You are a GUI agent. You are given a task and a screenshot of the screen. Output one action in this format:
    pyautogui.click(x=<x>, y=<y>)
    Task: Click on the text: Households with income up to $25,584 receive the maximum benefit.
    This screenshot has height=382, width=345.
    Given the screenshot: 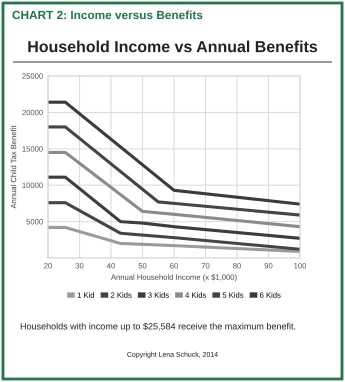 What is the action you would take?
    pyautogui.click(x=158, y=327)
    